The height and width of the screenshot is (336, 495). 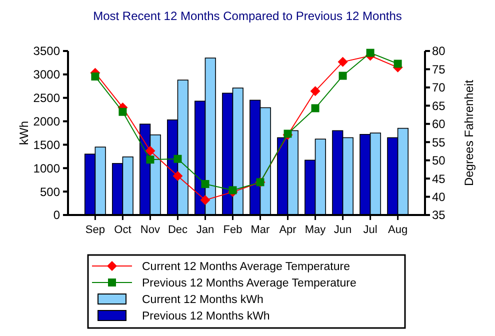 What do you see at coordinates (439, 51) in the screenshot?
I see `y2-tick-label: 80` at bounding box center [439, 51].